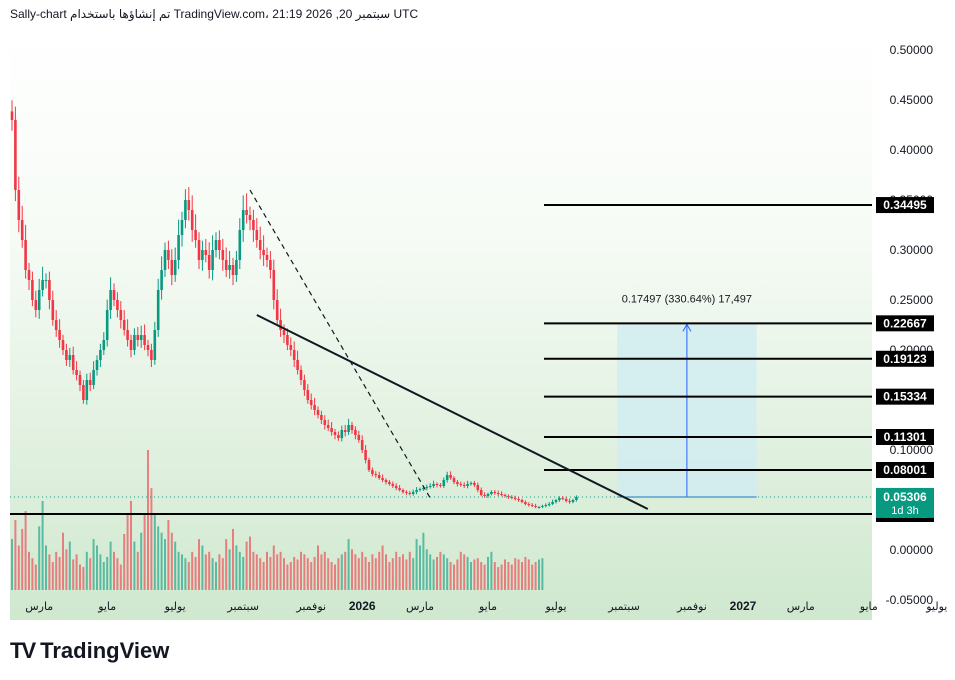 The image size is (955, 680). What do you see at coordinates (383, 42) in the screenshot?
I see `close-value: 0.05306` at bounding box center [383, 42].